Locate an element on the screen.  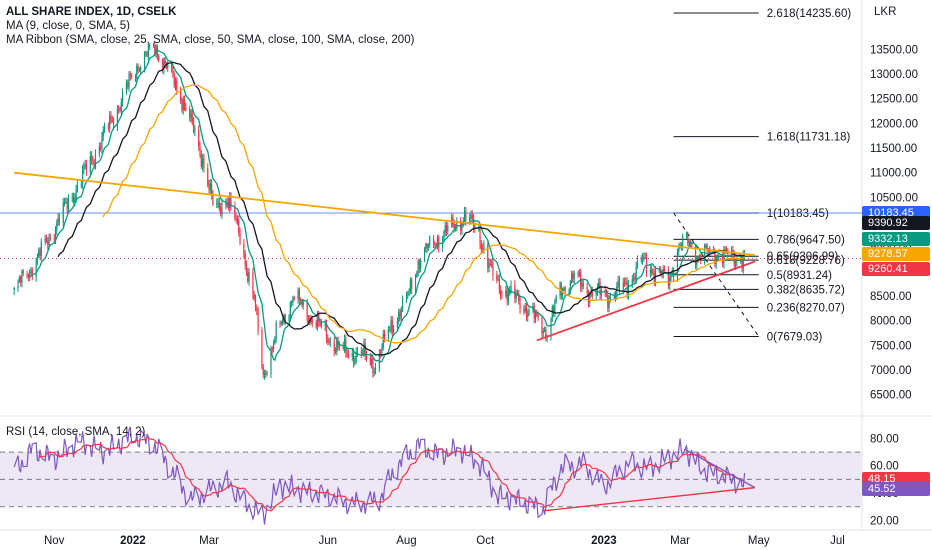
legend-symbol: ALL SHARE INDEX, 1D, CSELK is located at coordinates (91, 12).